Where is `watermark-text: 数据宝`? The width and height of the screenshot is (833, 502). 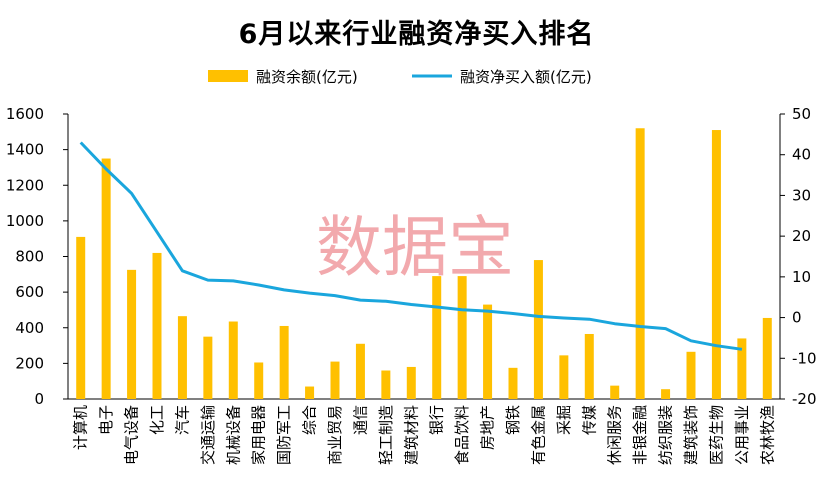
watermark-text: 数据宝 is located at coordinates (415, 247).